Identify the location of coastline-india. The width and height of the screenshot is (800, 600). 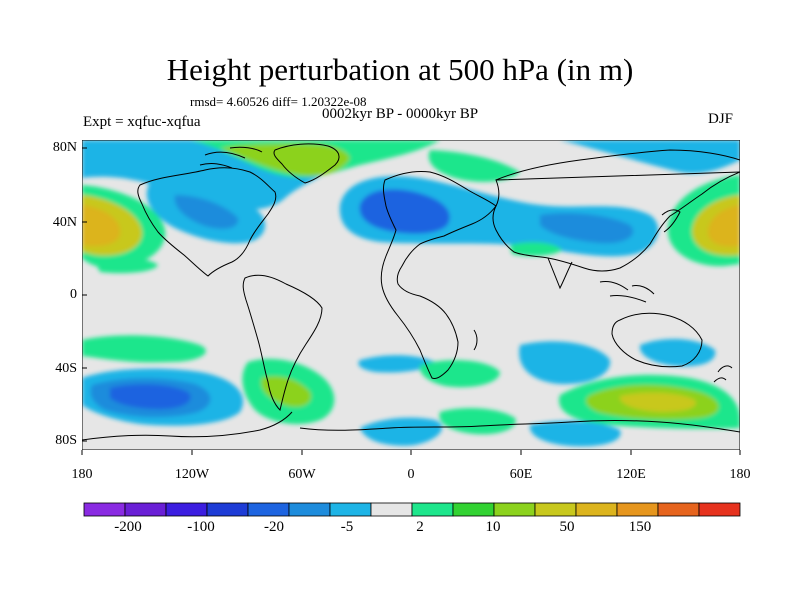
(560, 273).